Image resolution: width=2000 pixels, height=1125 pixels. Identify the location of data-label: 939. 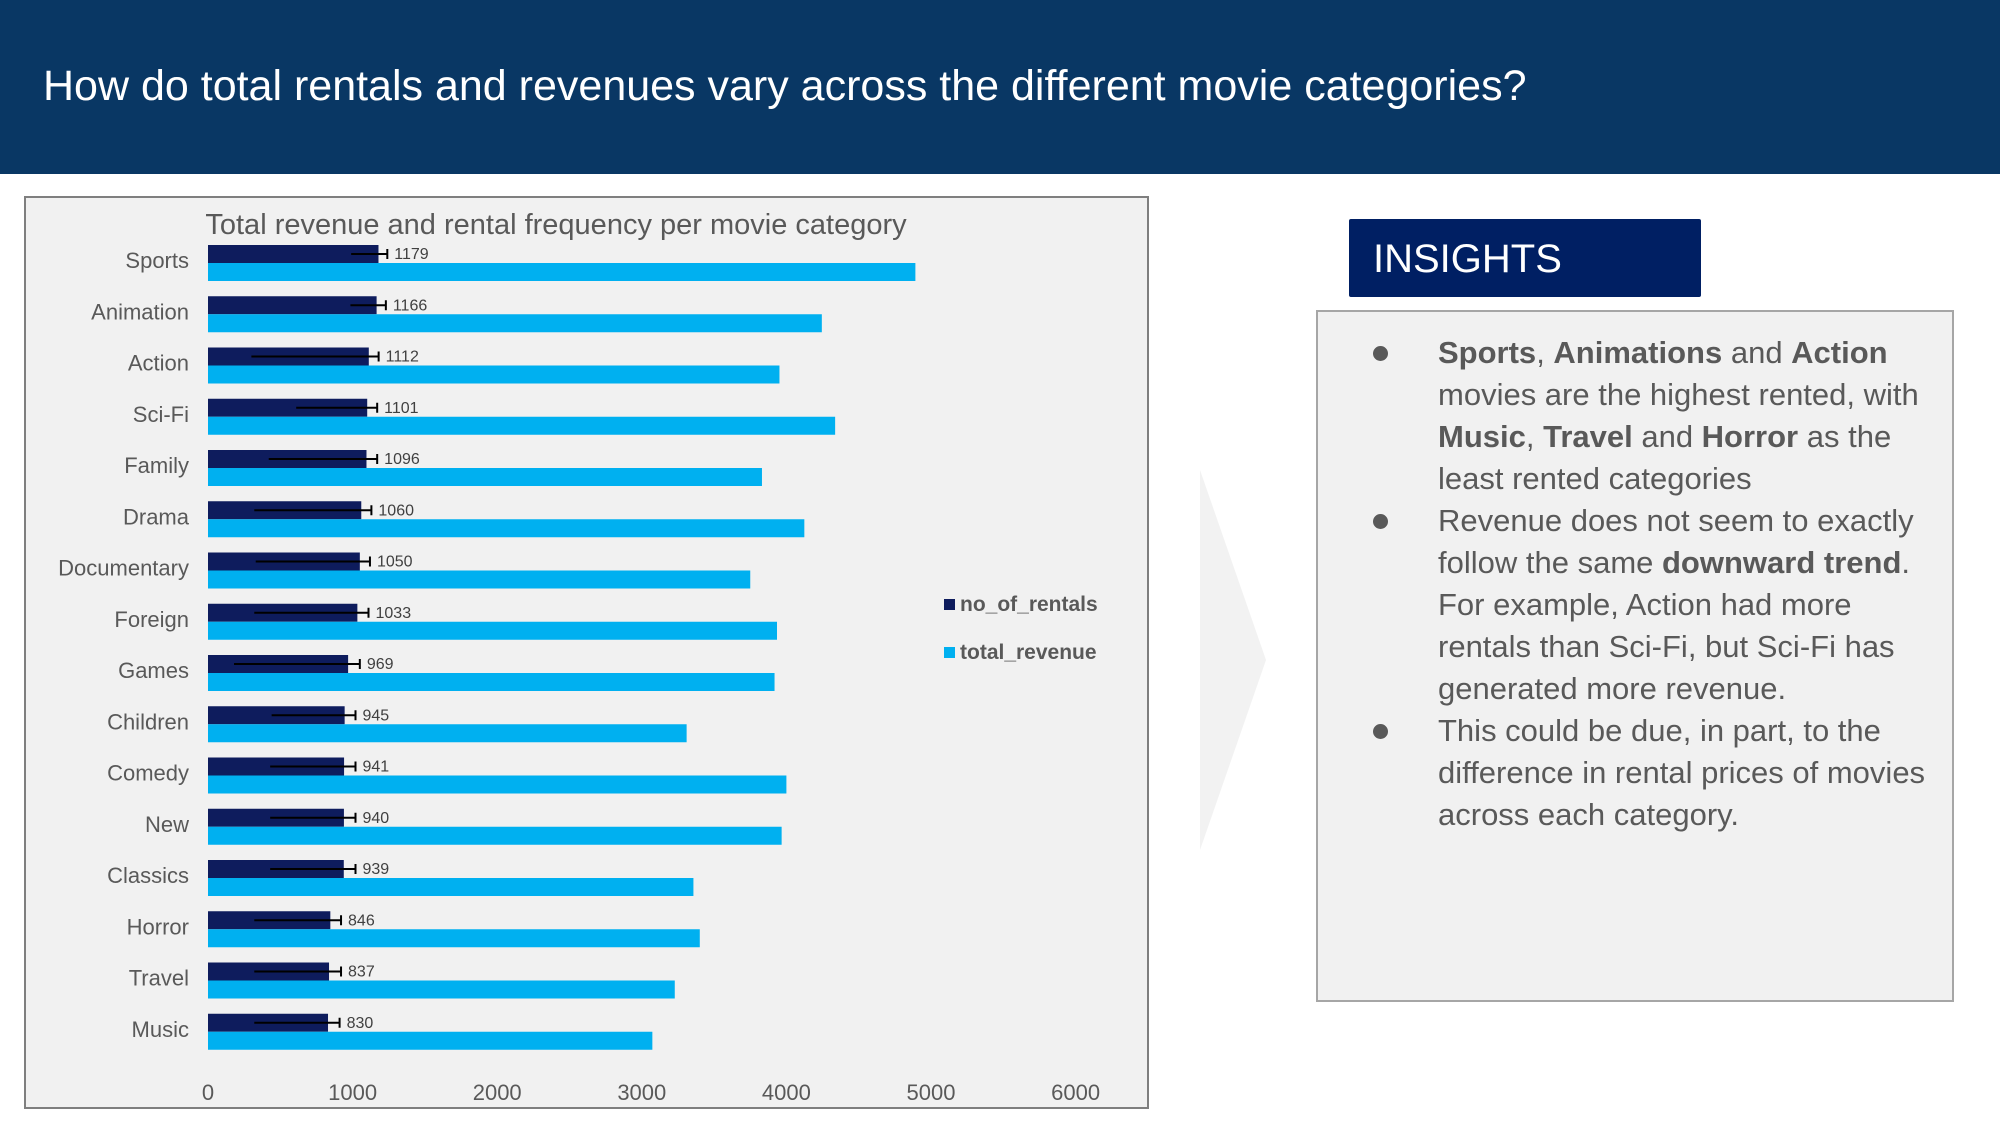
(375, 869).